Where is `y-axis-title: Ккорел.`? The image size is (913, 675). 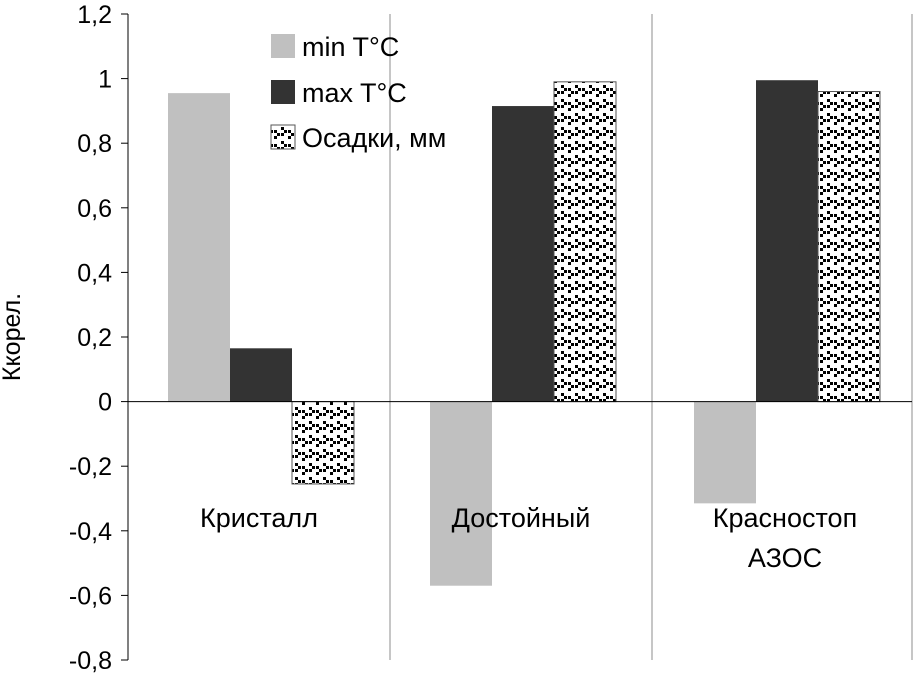 y-axis-title: Ккорел. is located at coordinates (13, 337).